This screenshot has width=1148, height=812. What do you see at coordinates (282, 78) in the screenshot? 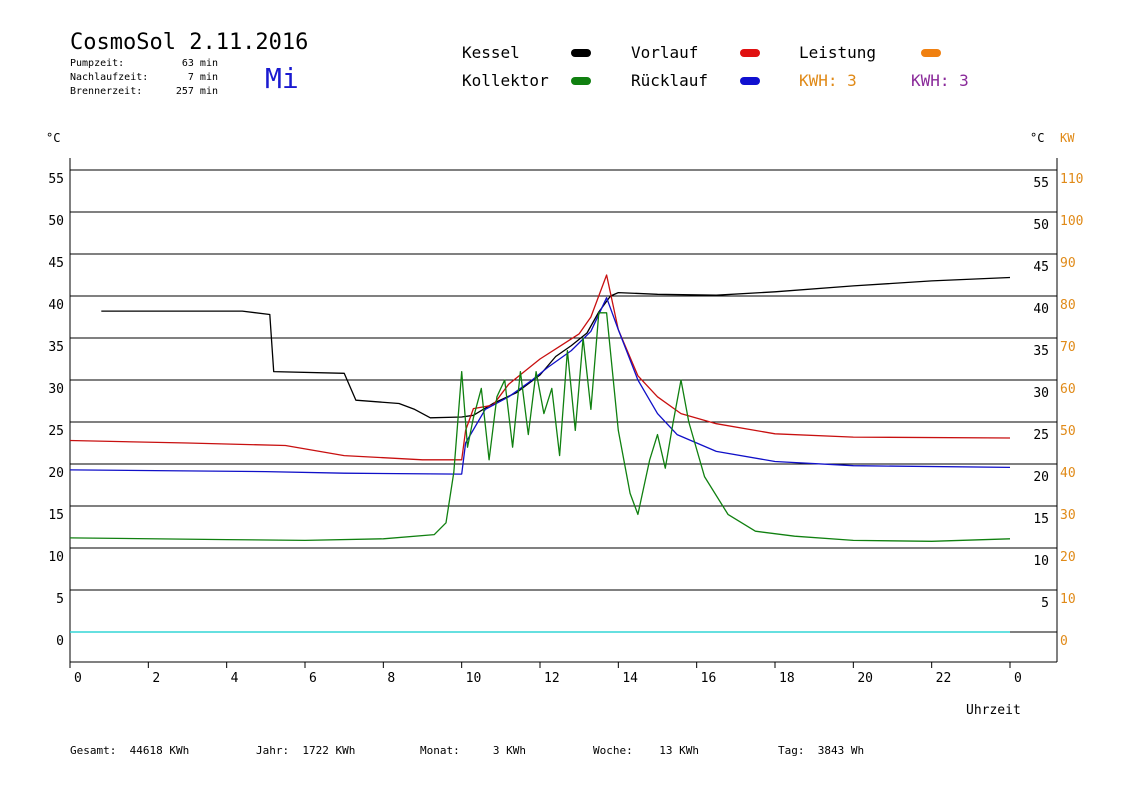
I see `weekday-label: Mi` at bounding box center [282, 78].